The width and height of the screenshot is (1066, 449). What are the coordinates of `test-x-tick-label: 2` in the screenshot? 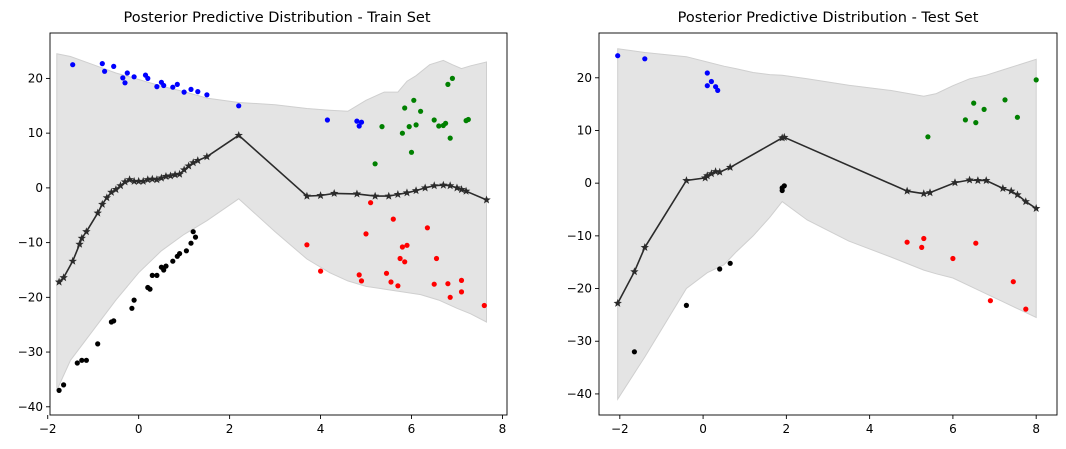 It's located at (787, 429).